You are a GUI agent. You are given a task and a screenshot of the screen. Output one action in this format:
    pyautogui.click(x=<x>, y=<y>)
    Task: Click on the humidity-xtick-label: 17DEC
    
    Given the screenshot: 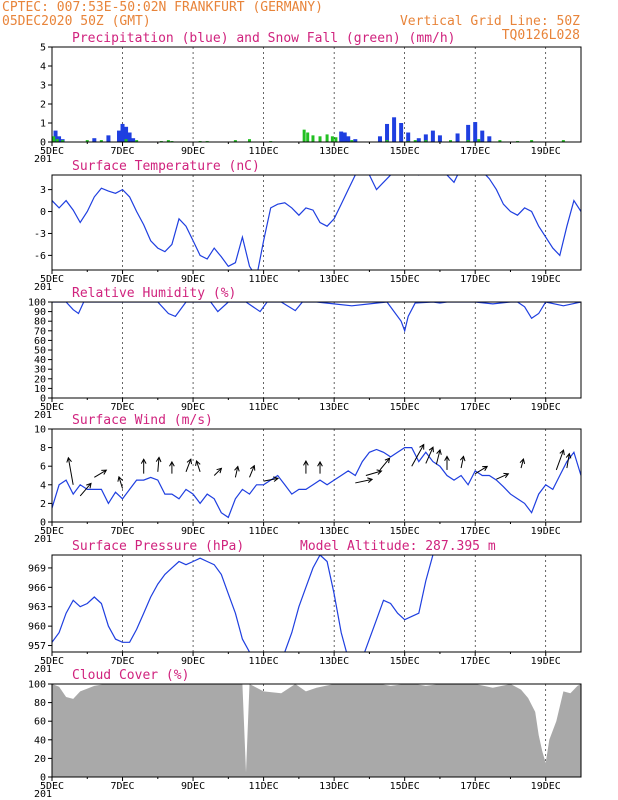 What is the action you would take?
    pyautogui.click(x=475, y=407)
    